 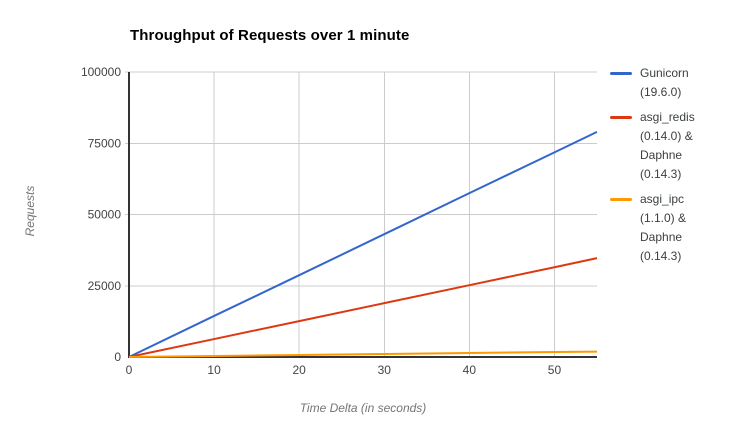 What do you see at coordinates (117, 357) in the screenshot?
I see `y-tick-label: 0` at bounding box center [117, 357].